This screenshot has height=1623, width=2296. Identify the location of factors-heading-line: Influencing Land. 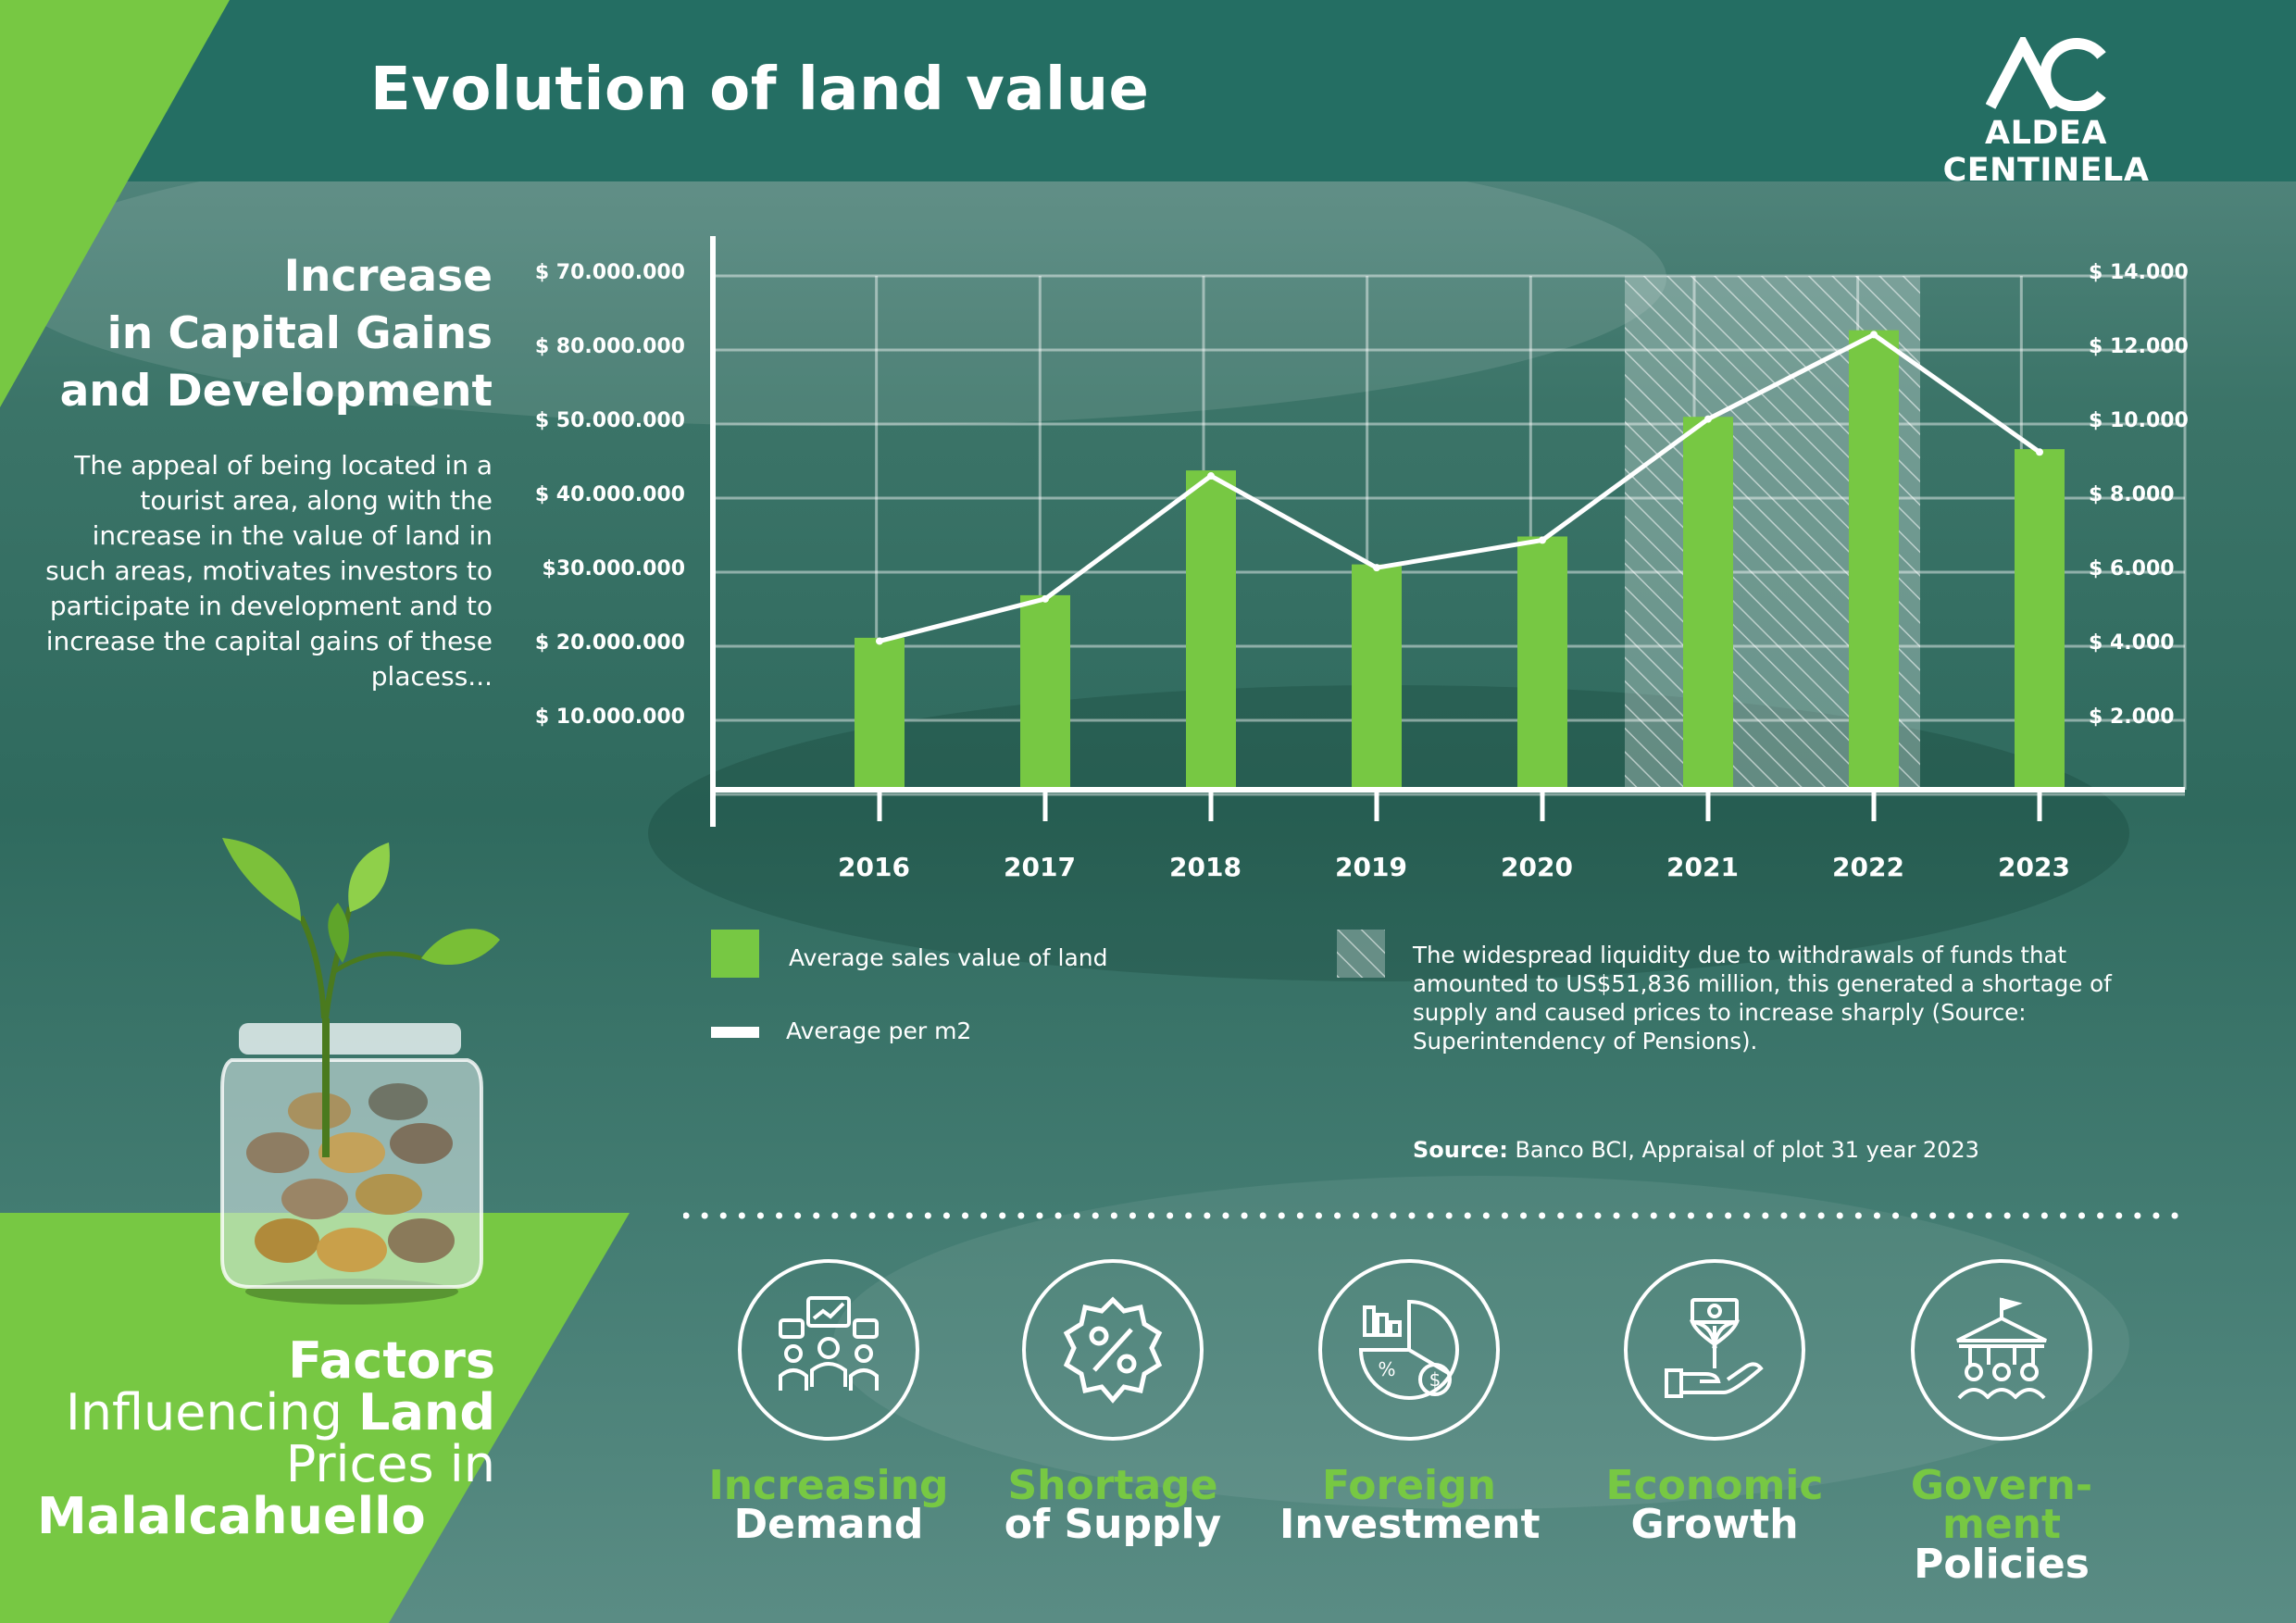
(261, 1413).